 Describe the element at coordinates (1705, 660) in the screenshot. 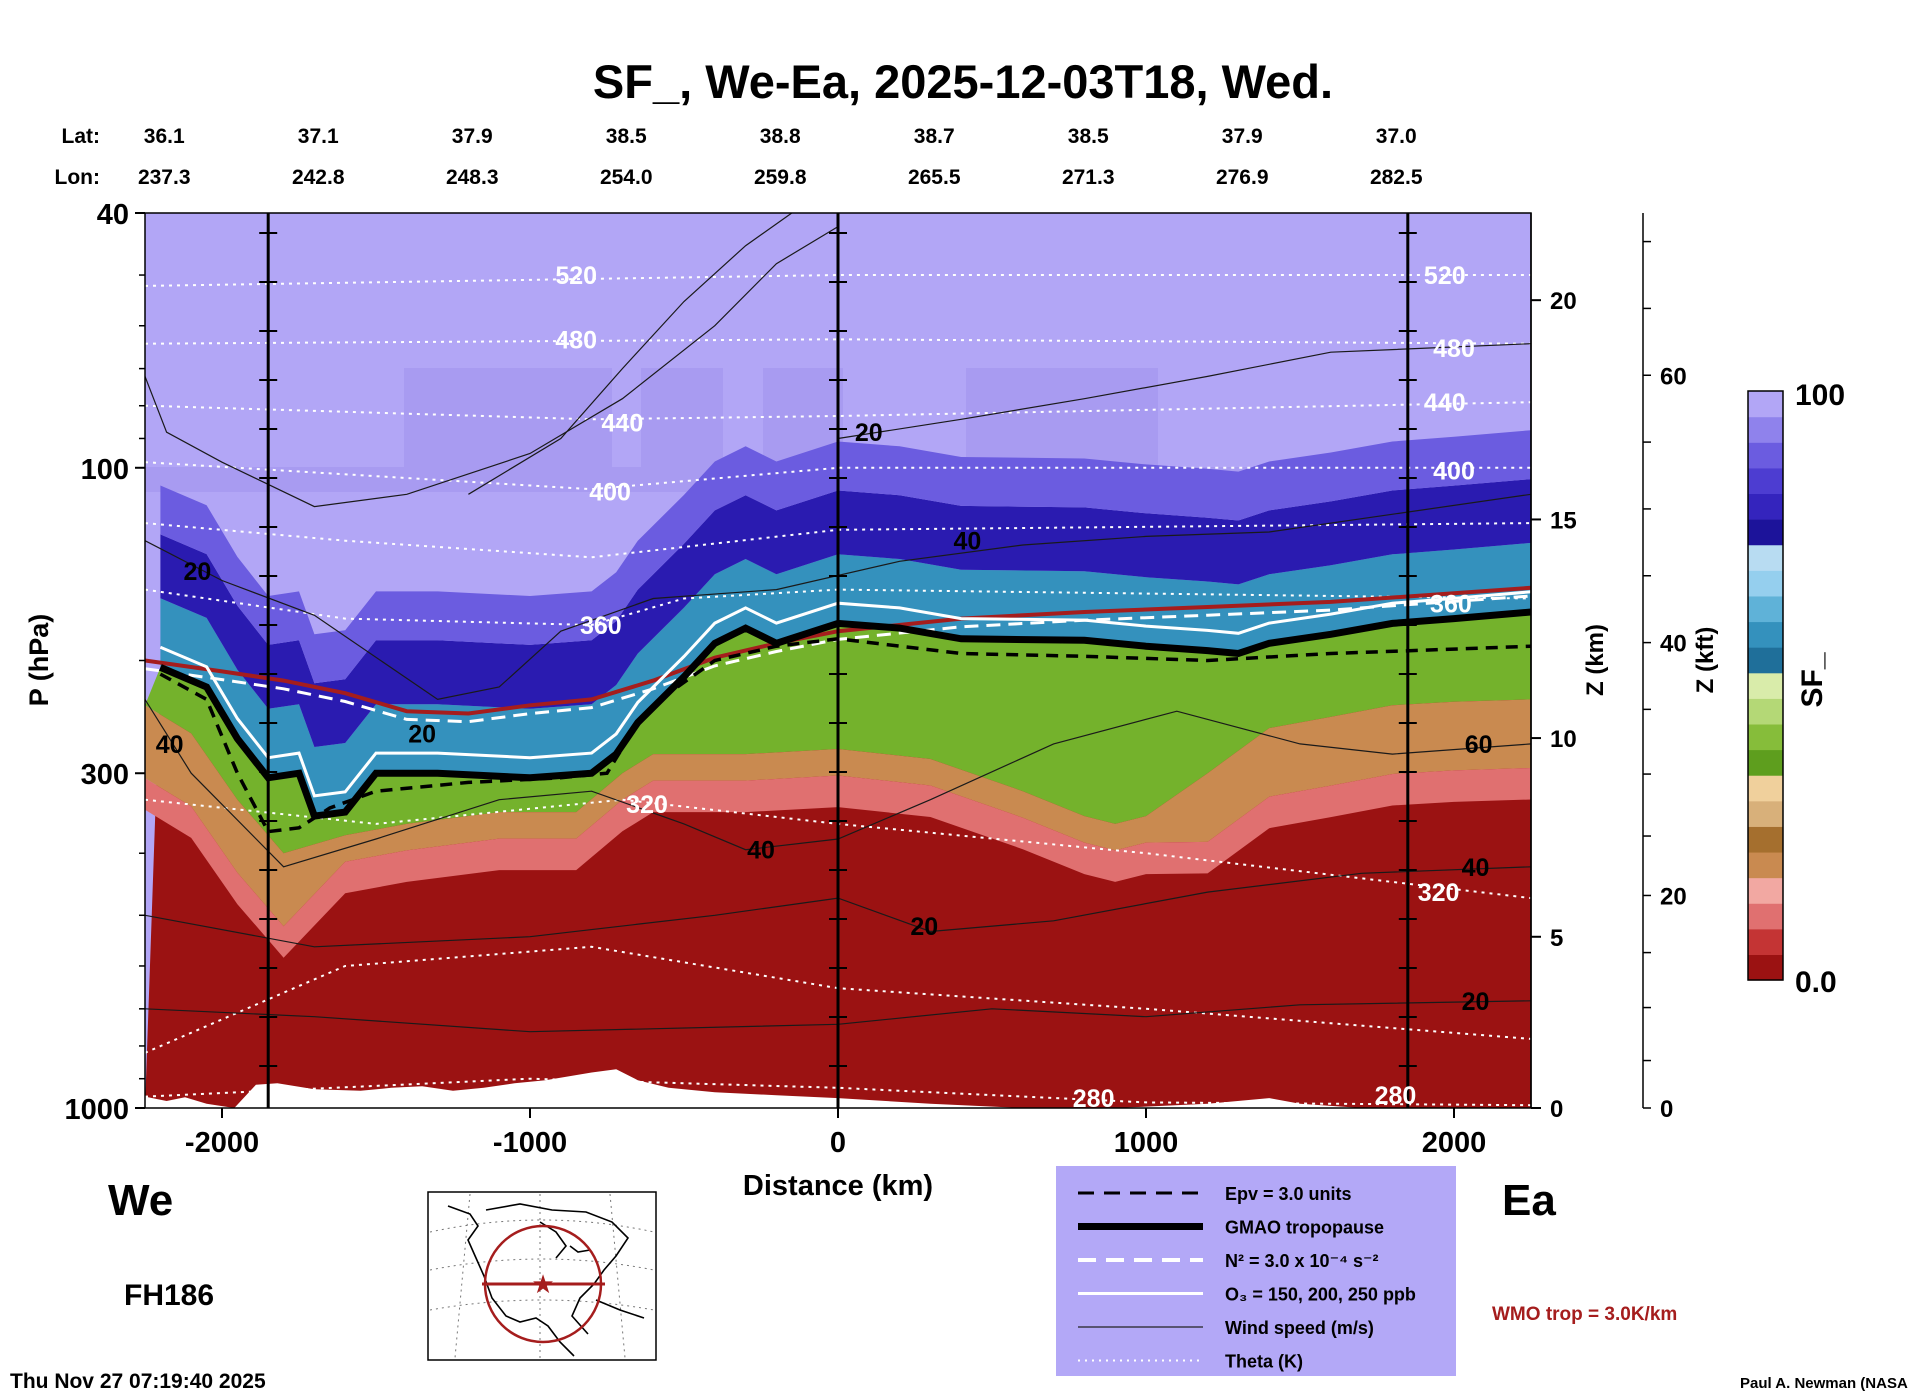

I see `z-kft-label: Z (kft)` at that location.